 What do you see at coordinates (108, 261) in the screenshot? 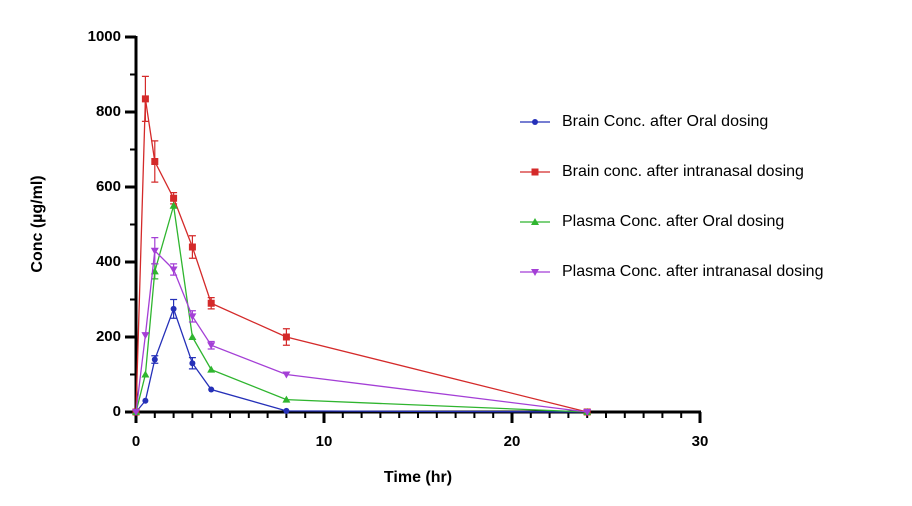
I see `y-tick-label: 400` at bounding box center [108, 261].